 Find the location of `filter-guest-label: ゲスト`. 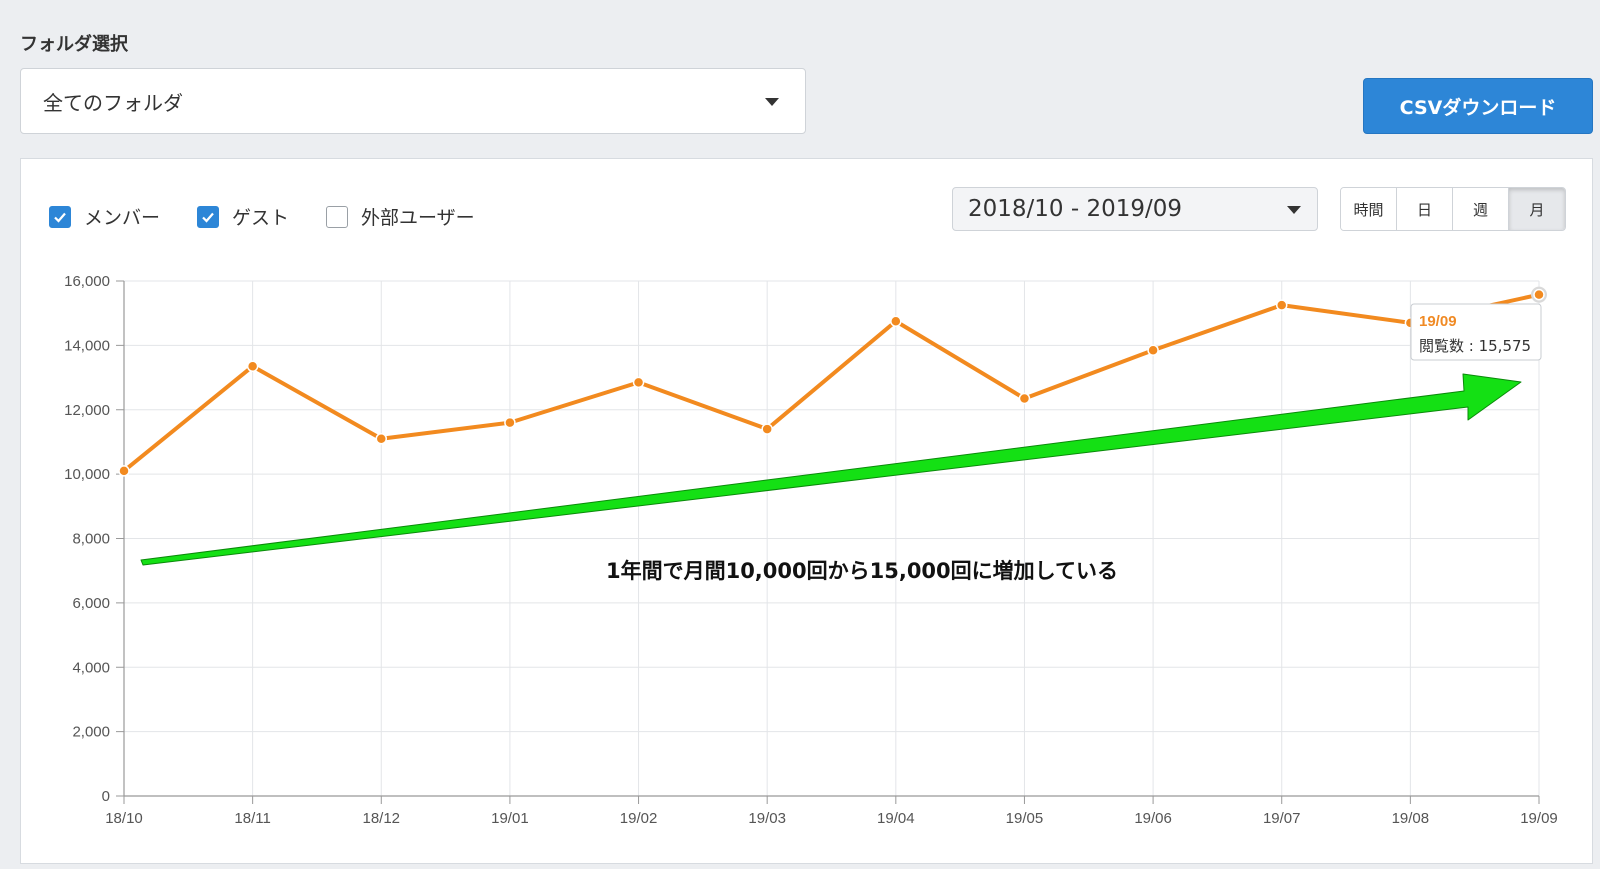

filter-guest-label: ゲスト is located at coordinates (261, 218).